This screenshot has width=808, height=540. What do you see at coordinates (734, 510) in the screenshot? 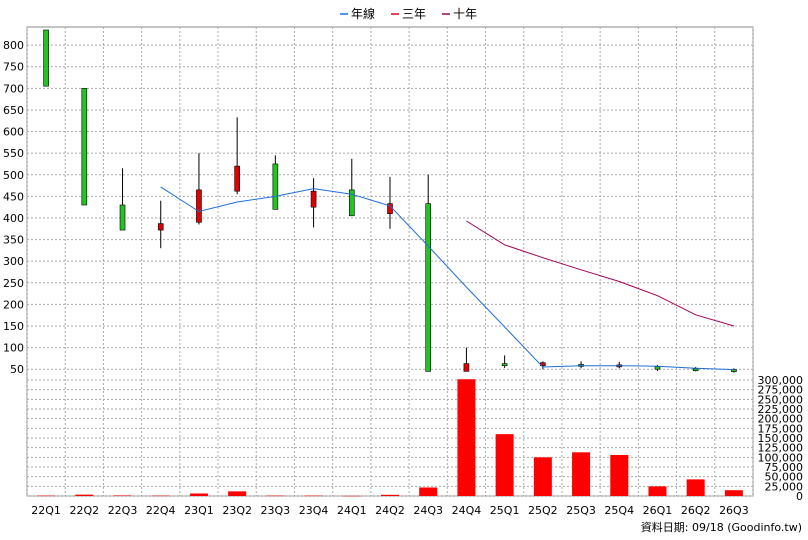
I see `quarter-tick-label: 26Q3` at bounding box center [734, 510].